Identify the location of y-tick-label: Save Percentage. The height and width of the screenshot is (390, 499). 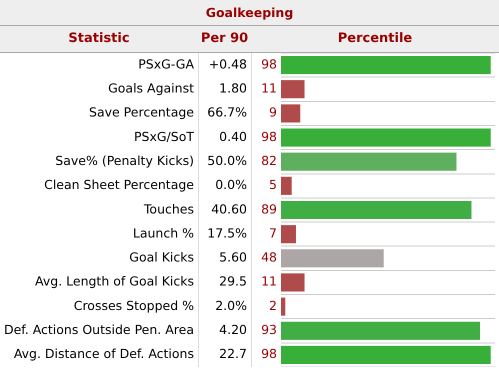
(141, 112).